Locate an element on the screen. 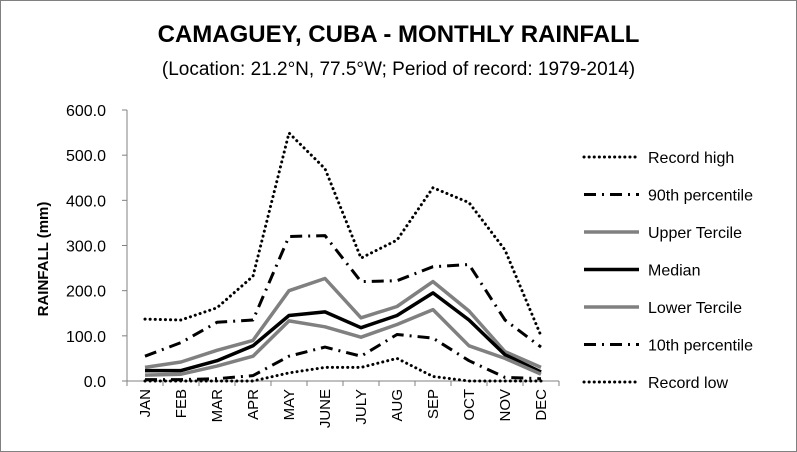  legend-label-upper-tercile: Upper Tercile is located at coordinates (695, 233).